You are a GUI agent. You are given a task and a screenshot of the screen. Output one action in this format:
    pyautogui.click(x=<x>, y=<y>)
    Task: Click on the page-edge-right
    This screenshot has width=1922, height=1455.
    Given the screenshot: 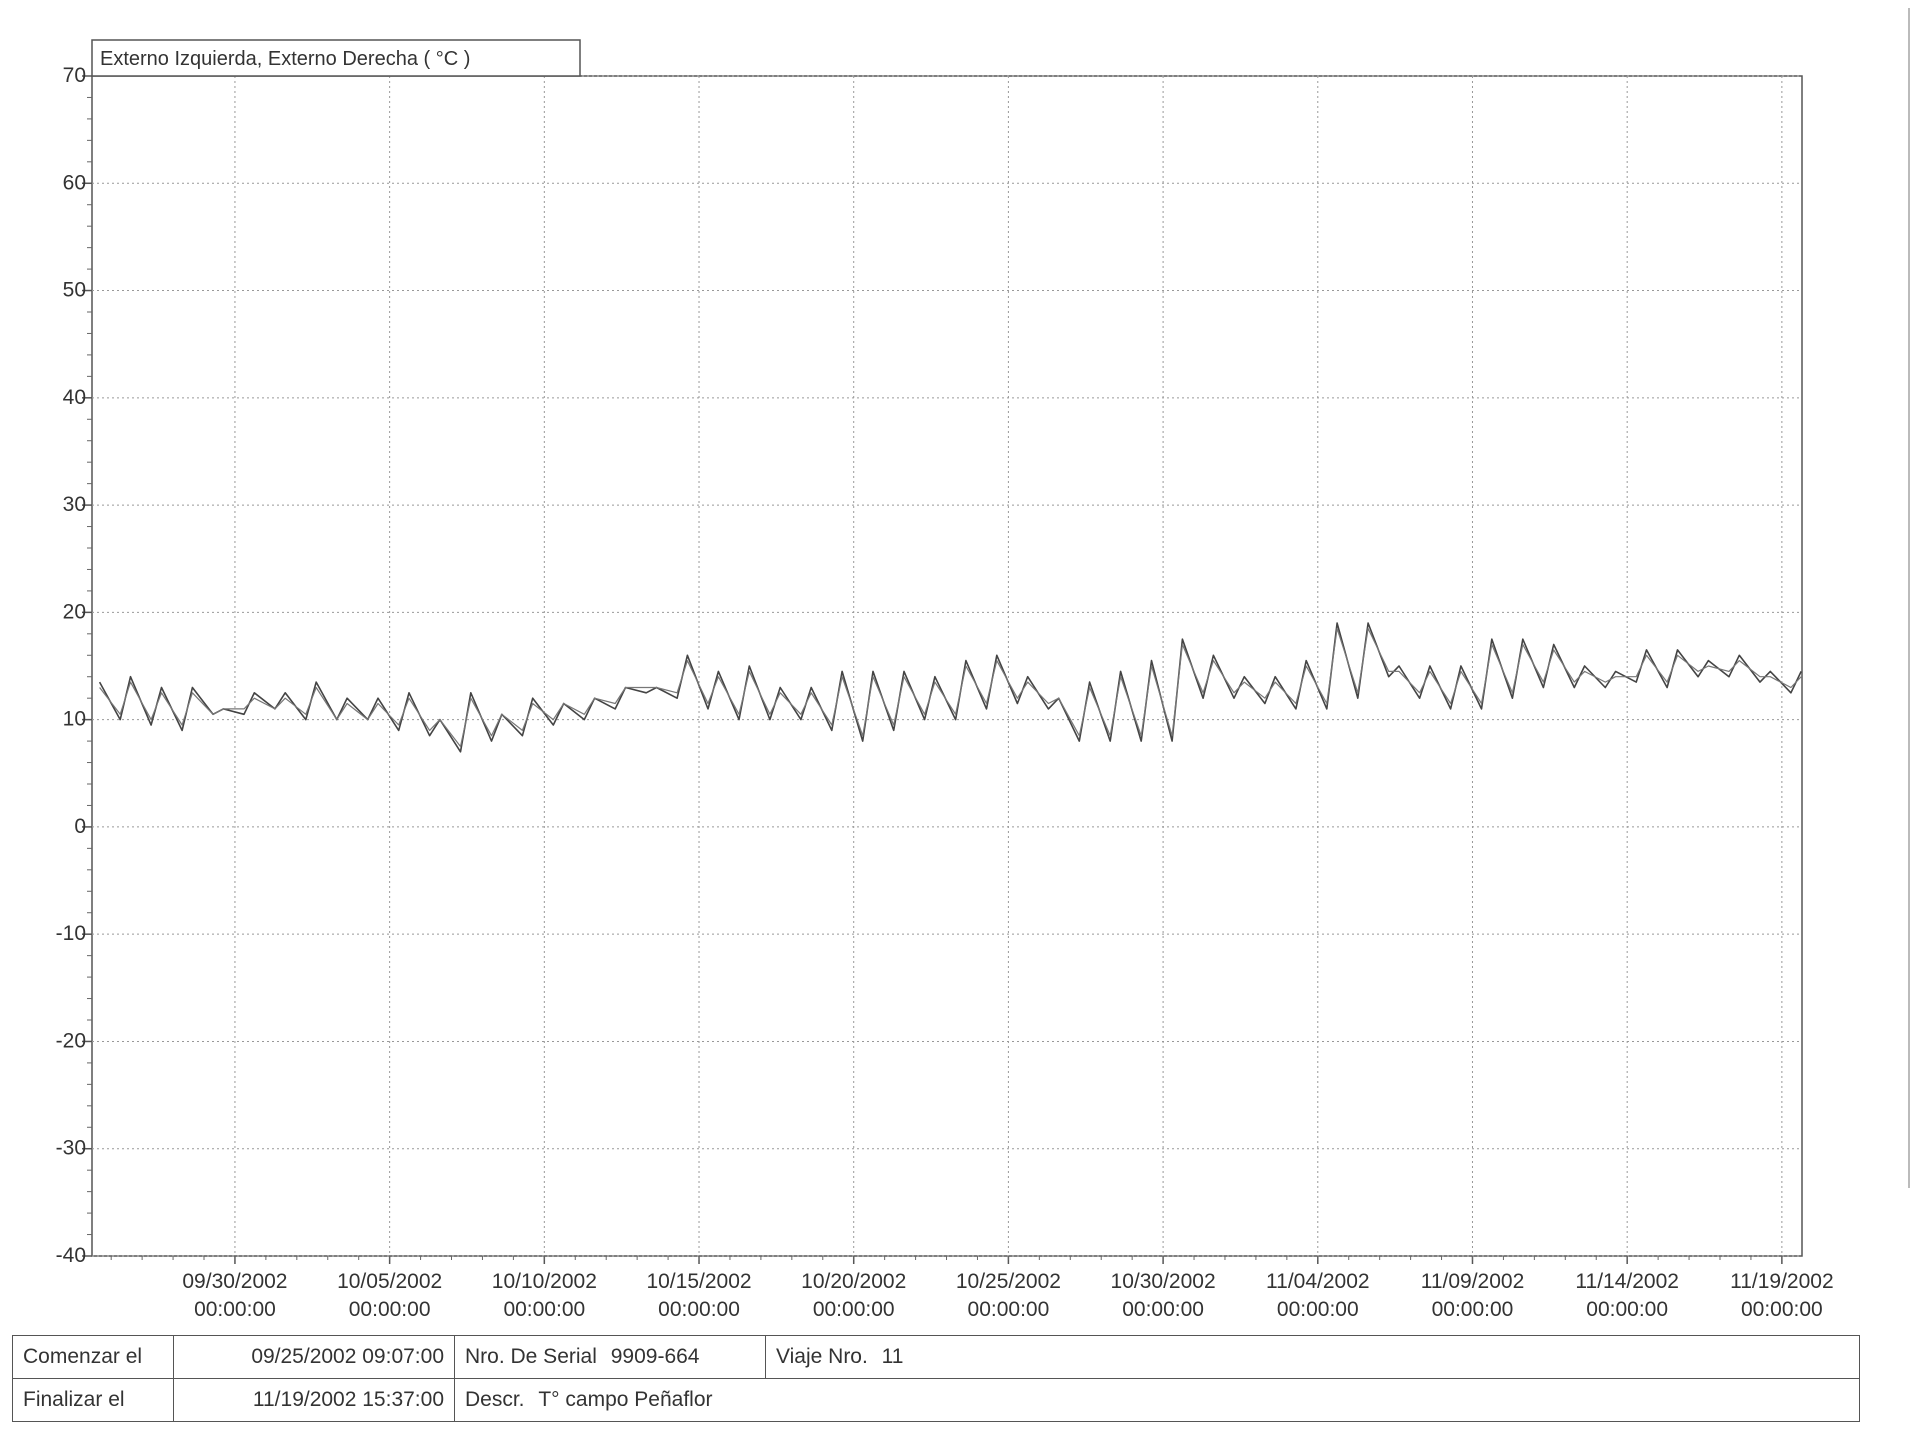 What is the action you would take?
    pyautogui.click(x=1909, y=598)
    